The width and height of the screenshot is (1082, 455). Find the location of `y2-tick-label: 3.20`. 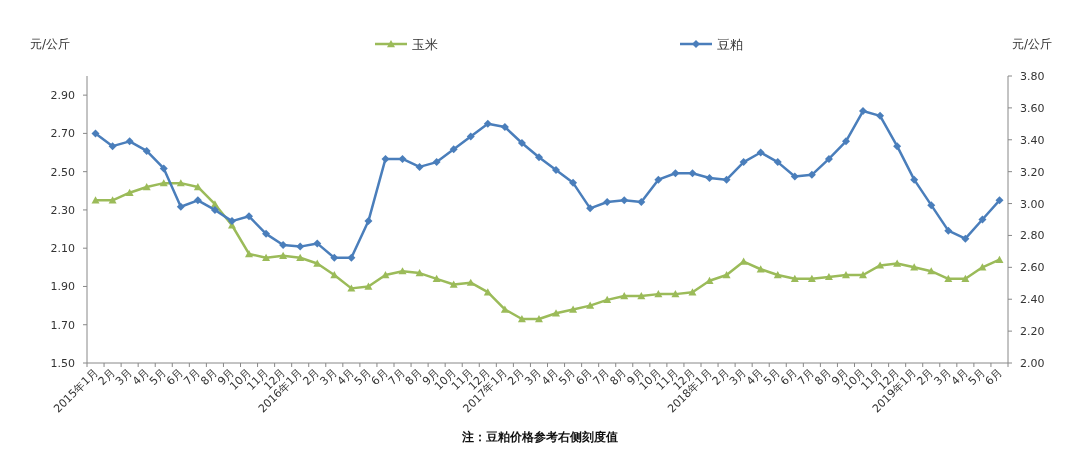

y2-tick-label: 3.20 is located at coordinates (1032, 172).